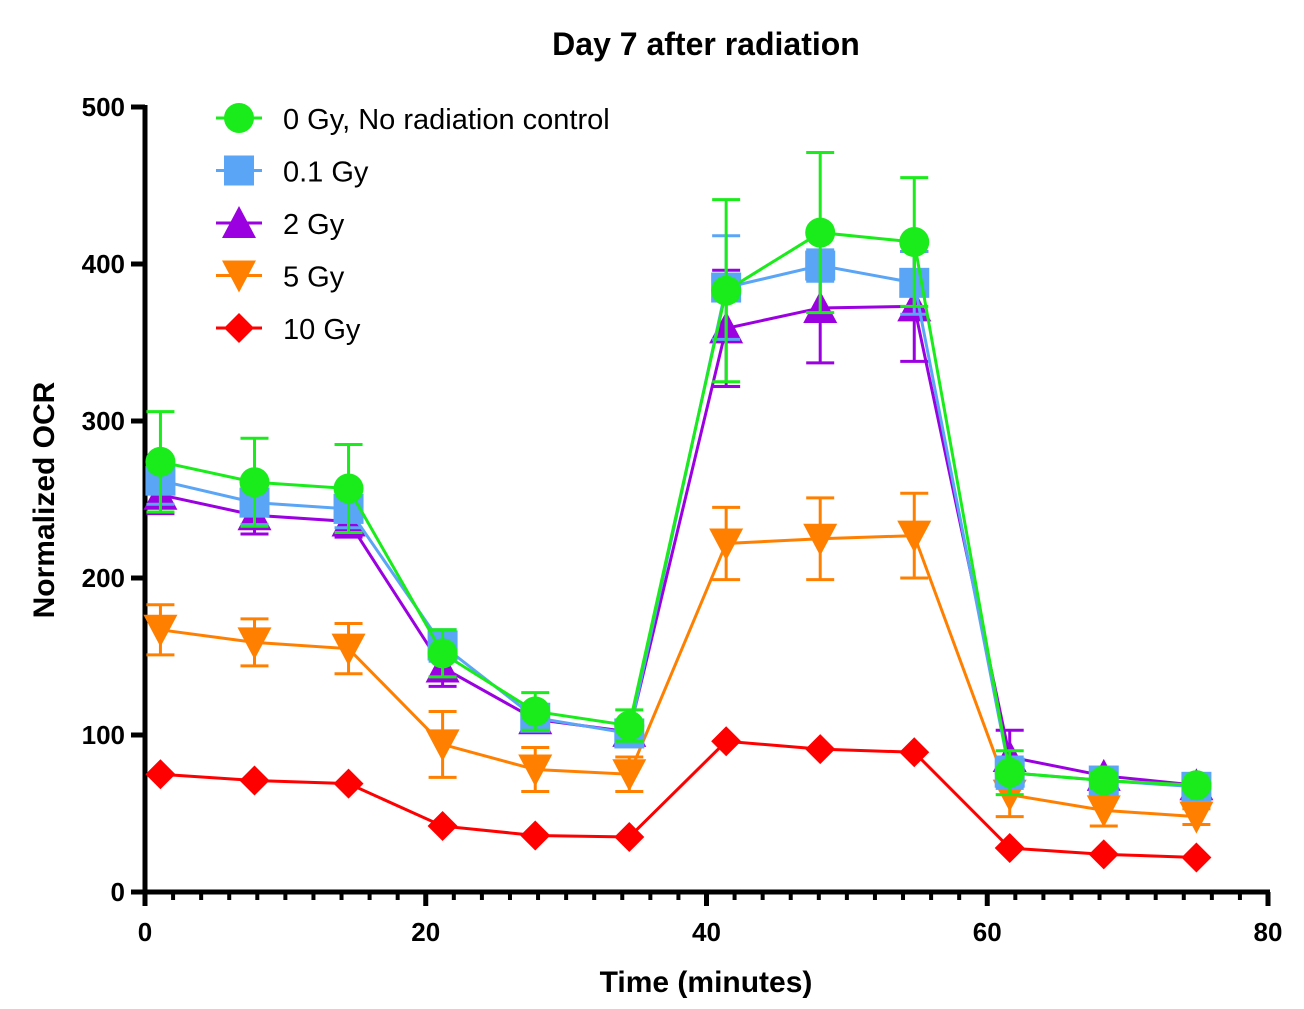 The image size is (1304, 1009). Describe the element at coordinates (103, 264) in the screenshot. I see `y-tick-label: 400` at that location.